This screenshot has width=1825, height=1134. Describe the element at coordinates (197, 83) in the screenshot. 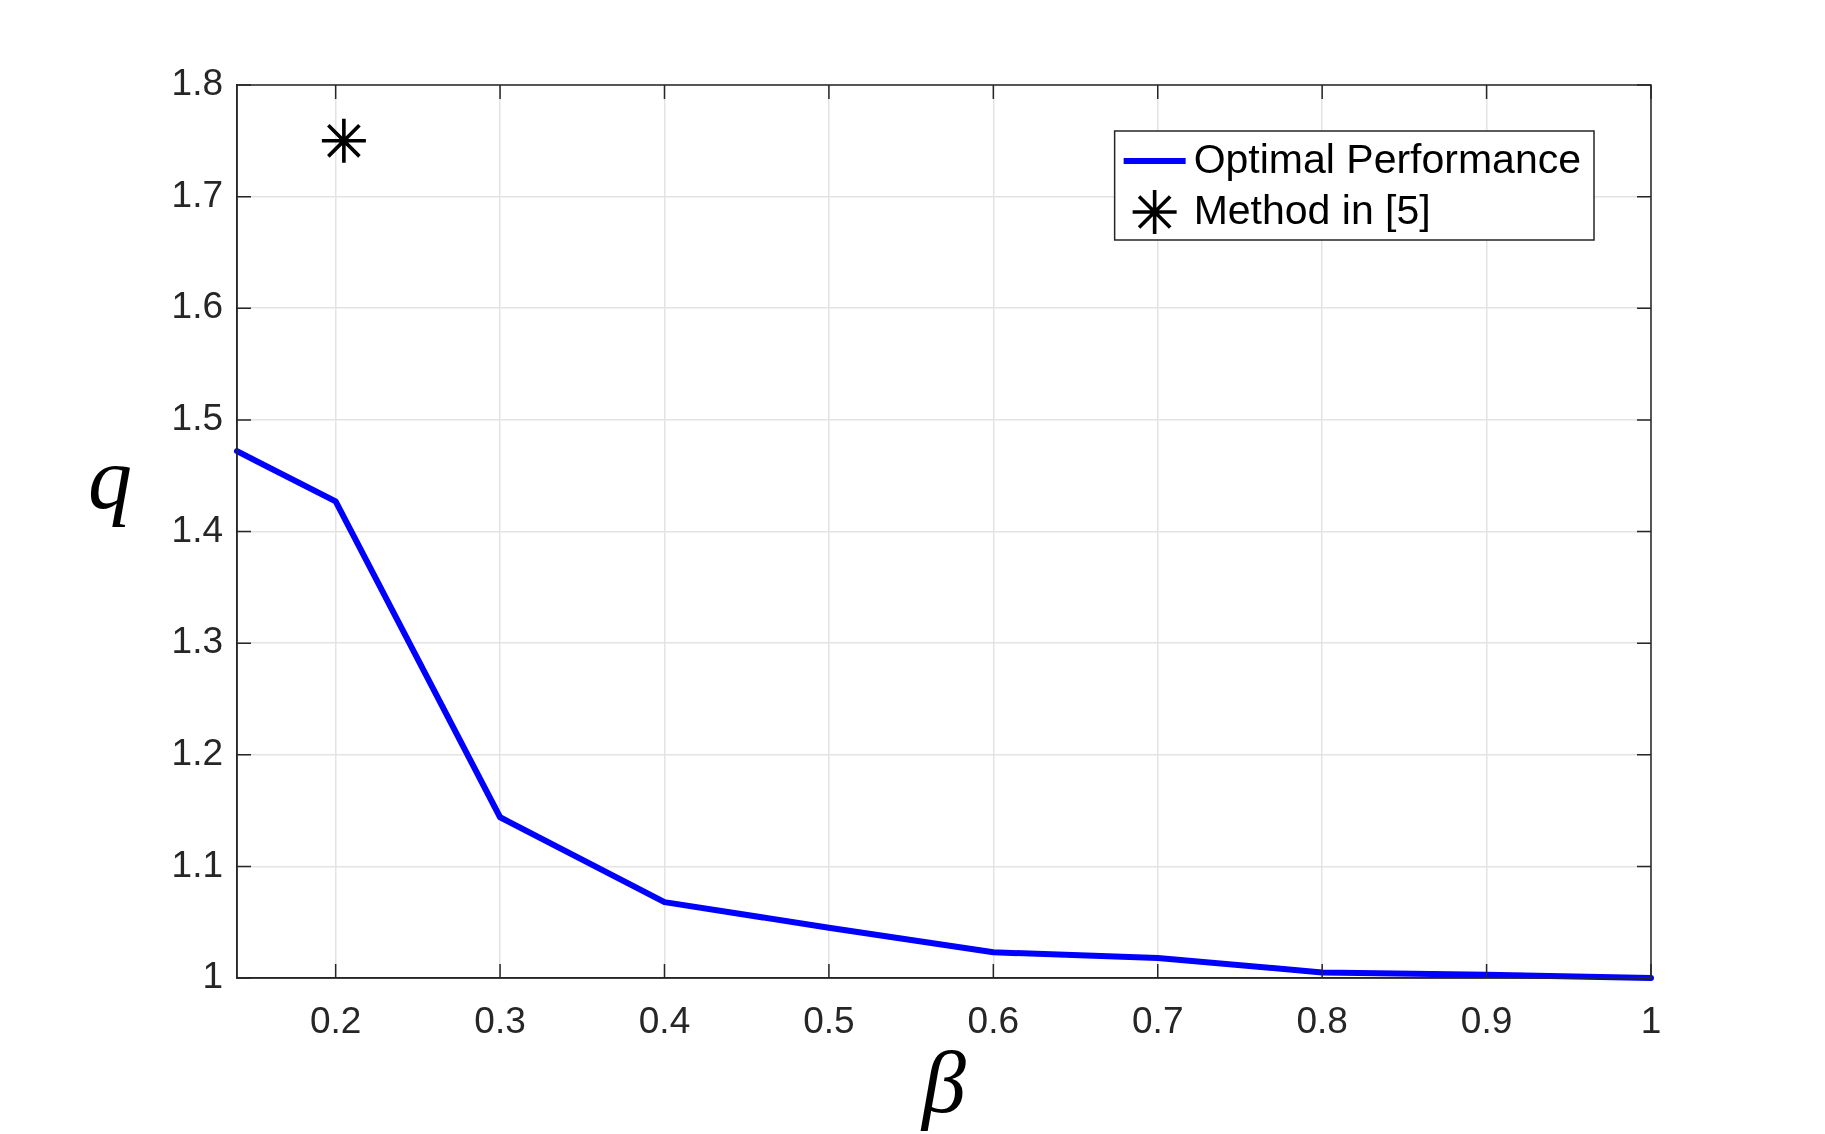

I see `y-tick-label: 1.8` at that location.